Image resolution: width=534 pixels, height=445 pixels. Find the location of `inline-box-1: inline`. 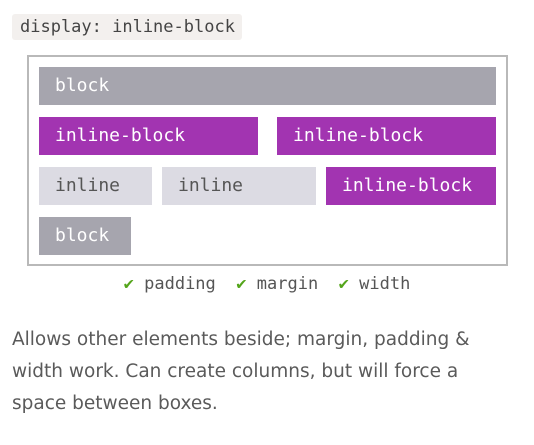

inline-box-1: inline is located at coordinates (95, 186).